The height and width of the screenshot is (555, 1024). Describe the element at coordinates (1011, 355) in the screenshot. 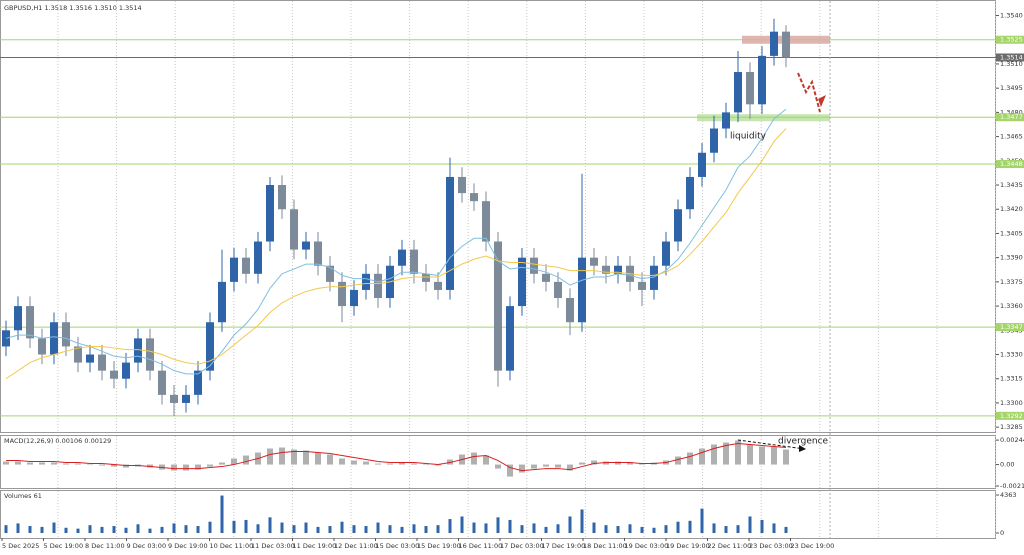

I see `y-tick-label: 1.3330` at that location.